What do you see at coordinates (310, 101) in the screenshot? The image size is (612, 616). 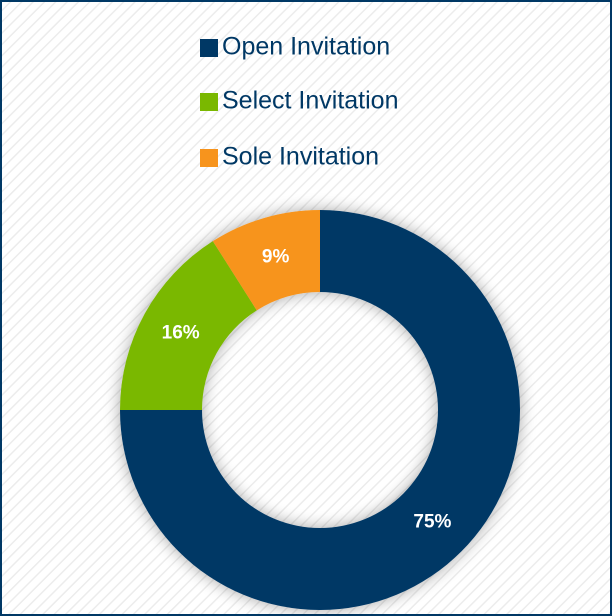 I see `legend-label: Select Invitation` at bounding box center [310, 101].